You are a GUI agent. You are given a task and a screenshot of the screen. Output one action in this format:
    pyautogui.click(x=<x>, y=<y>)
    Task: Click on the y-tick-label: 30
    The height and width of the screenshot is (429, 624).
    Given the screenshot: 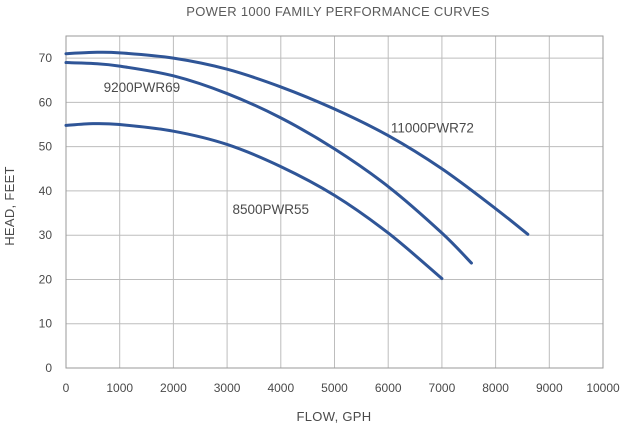 What is the action you would take?
    pyautogui.click(x=46, y=235)
    